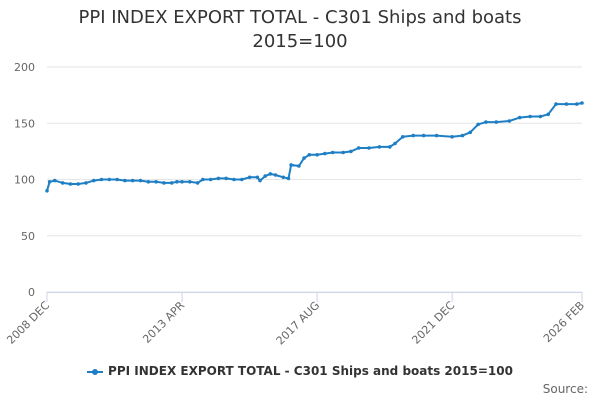 The image size is (600, 400). Describe the element at coordinates (24, 67) in the screenshot. I see `y-tick-label-200: 200` at that location.